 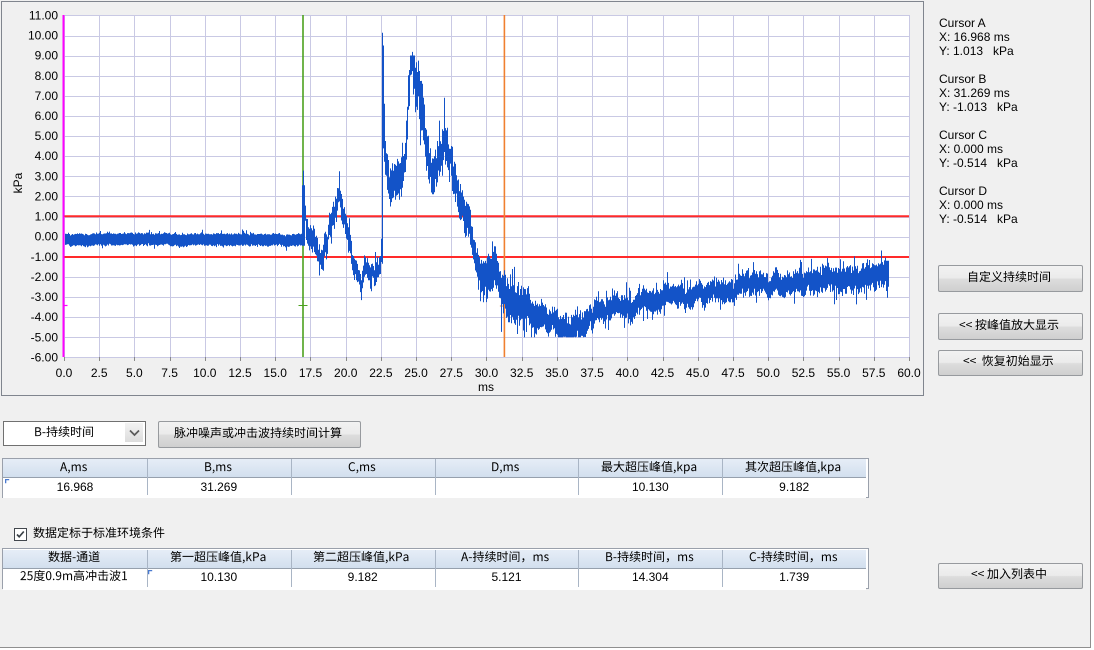 I want to click on svg-text: 7.5, so click(x=169, y=373).